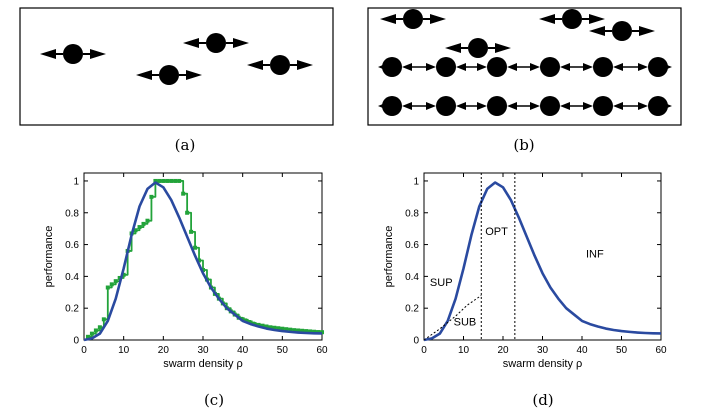  Describe the element at coordinates (203, 350) in the screenshot. I see `c-xtick-label: 30` at that location.